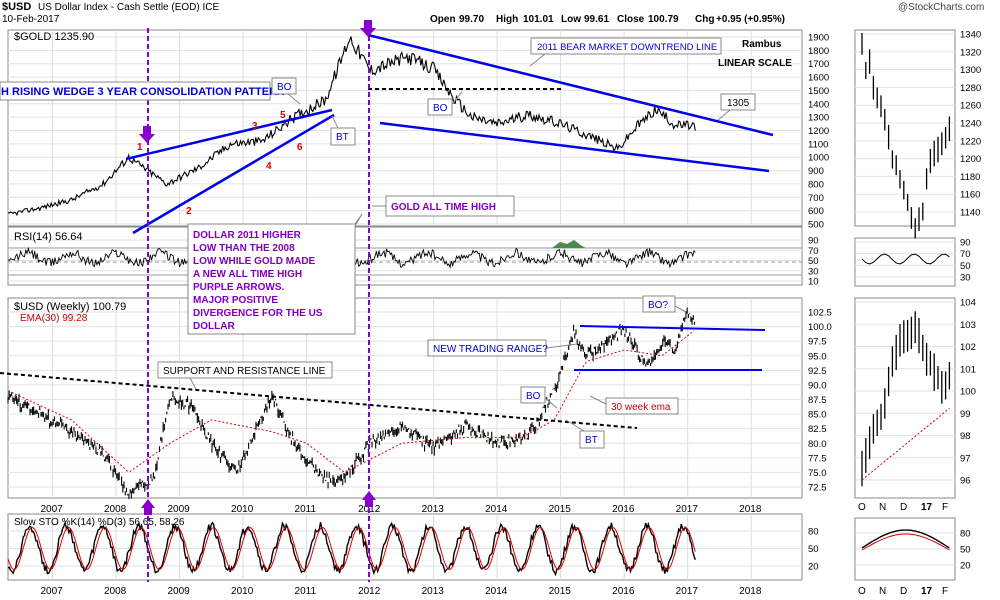  I want to click on svg-text: PURPLE ARROWS., so click(239, 287).